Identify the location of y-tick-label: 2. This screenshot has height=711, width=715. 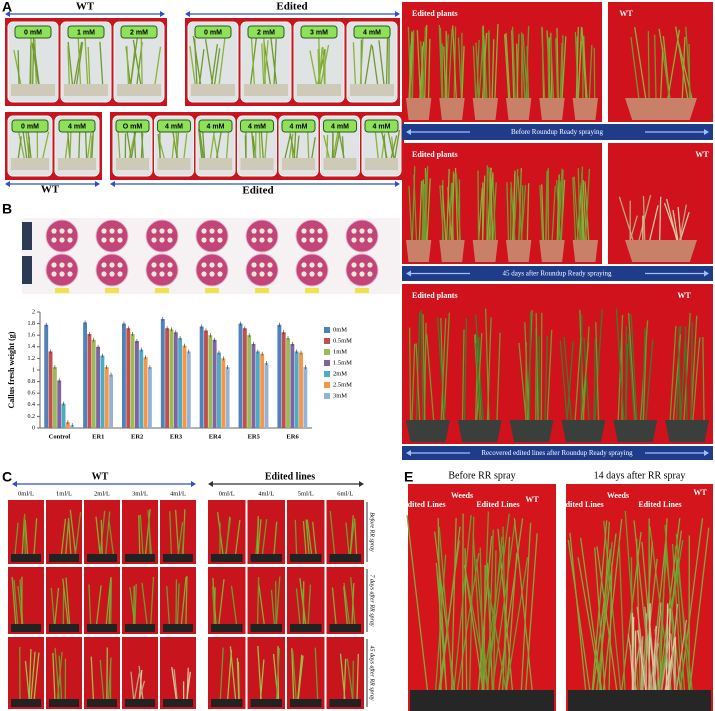
(33, 312).